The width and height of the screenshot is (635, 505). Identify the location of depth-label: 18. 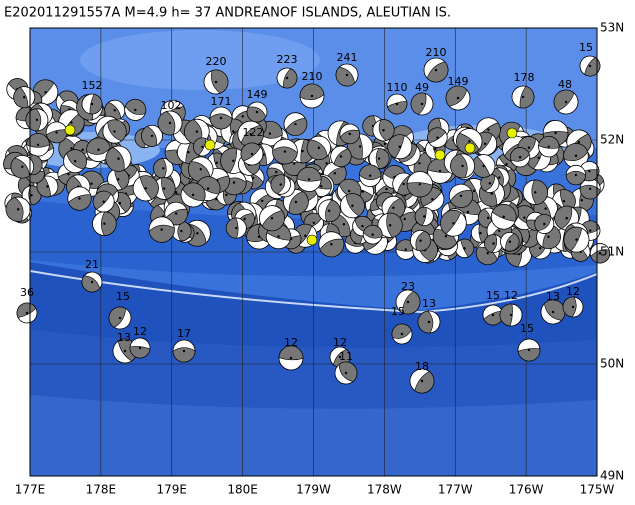
(422, 366).